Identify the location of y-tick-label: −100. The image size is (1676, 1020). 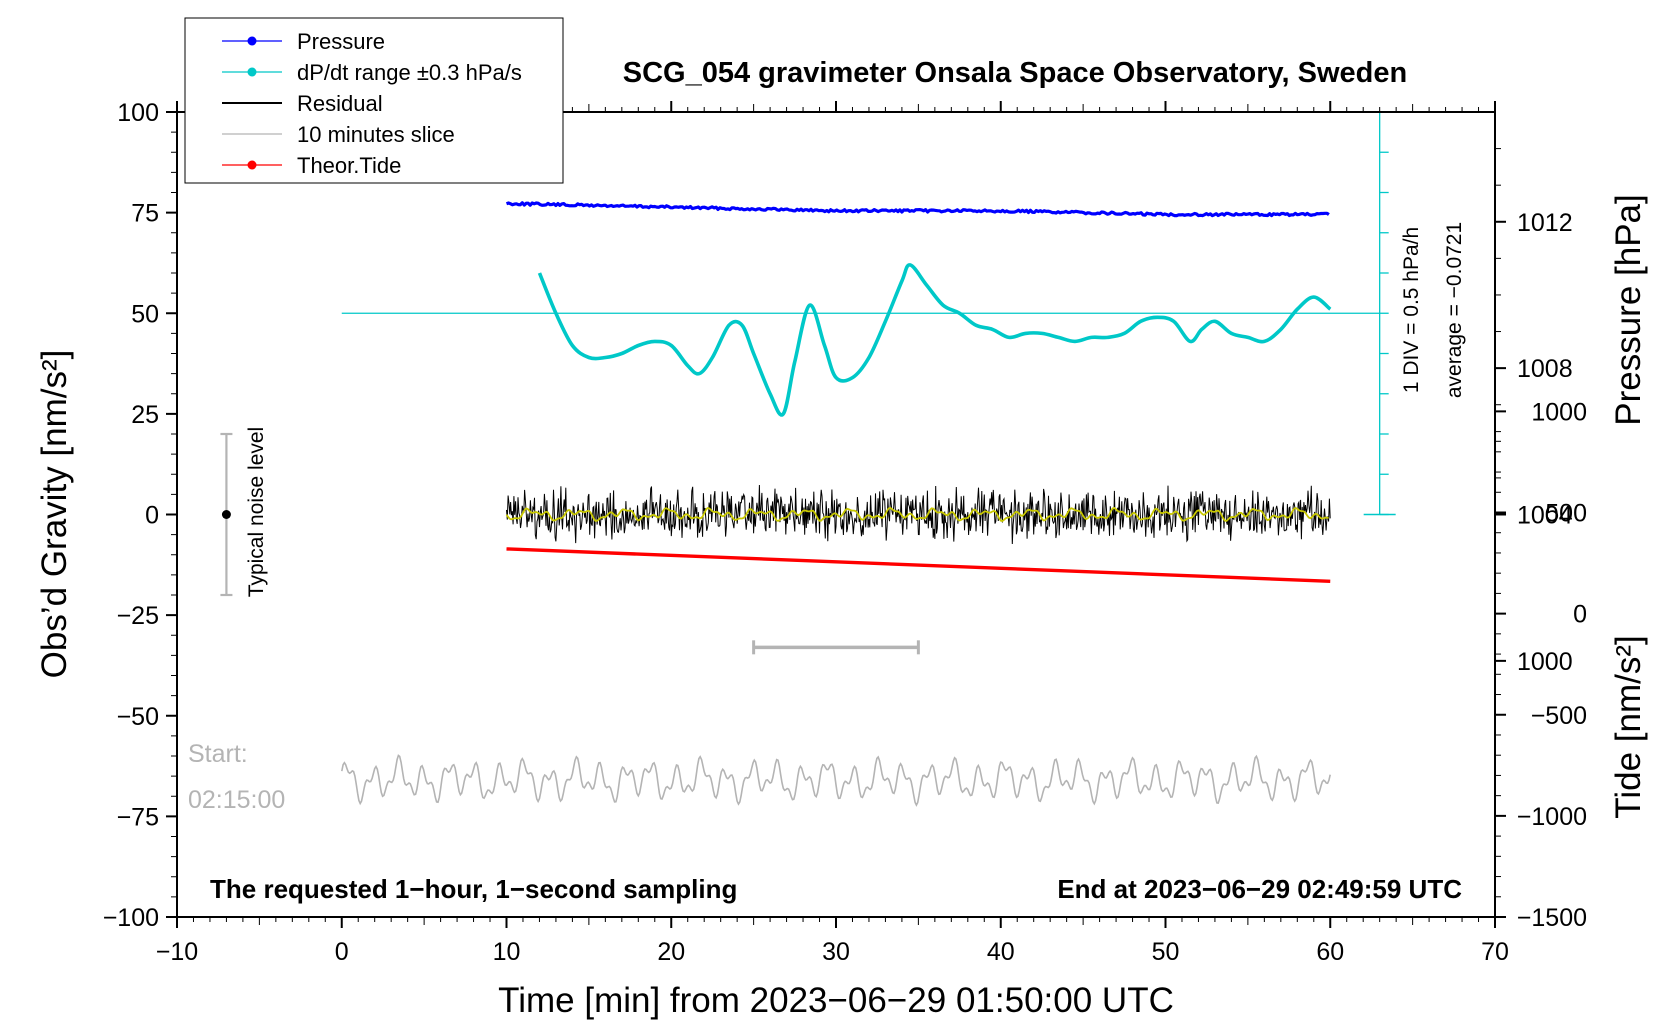
(131, 918).